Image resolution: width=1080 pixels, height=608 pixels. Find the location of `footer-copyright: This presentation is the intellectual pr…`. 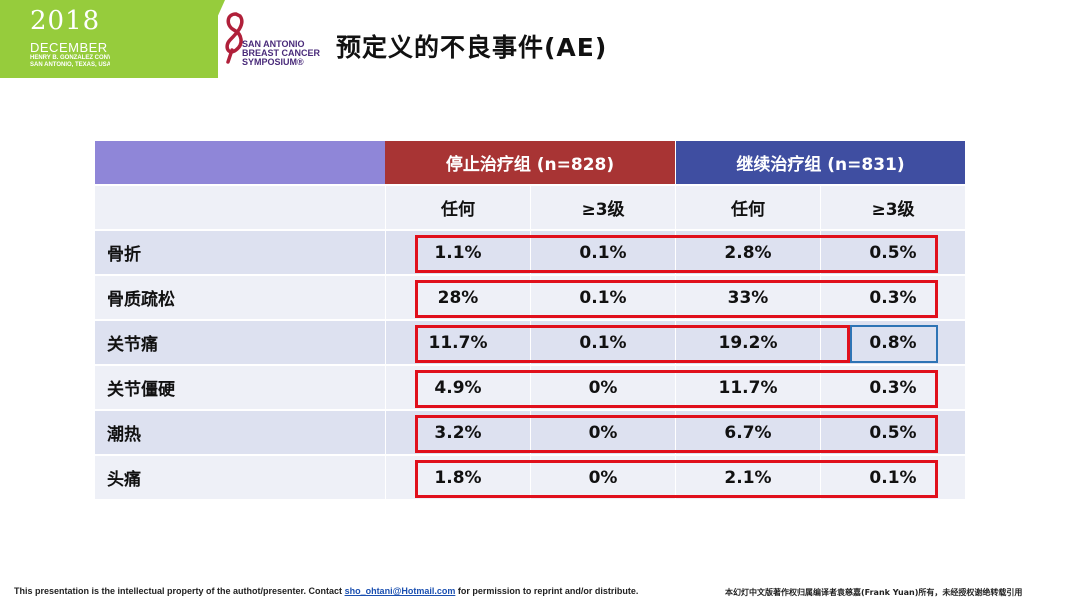

footer-copyright: This presentation is the intellectual pr… is located at coordinates (326, 591).